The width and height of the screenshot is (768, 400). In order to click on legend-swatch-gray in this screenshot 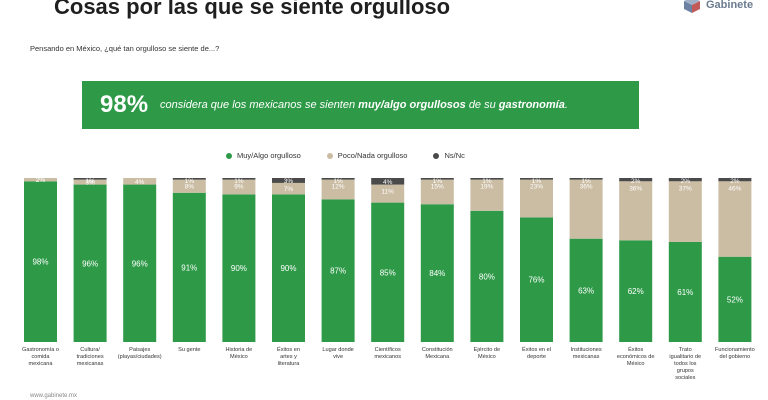, I will do `click(436, 155)`.